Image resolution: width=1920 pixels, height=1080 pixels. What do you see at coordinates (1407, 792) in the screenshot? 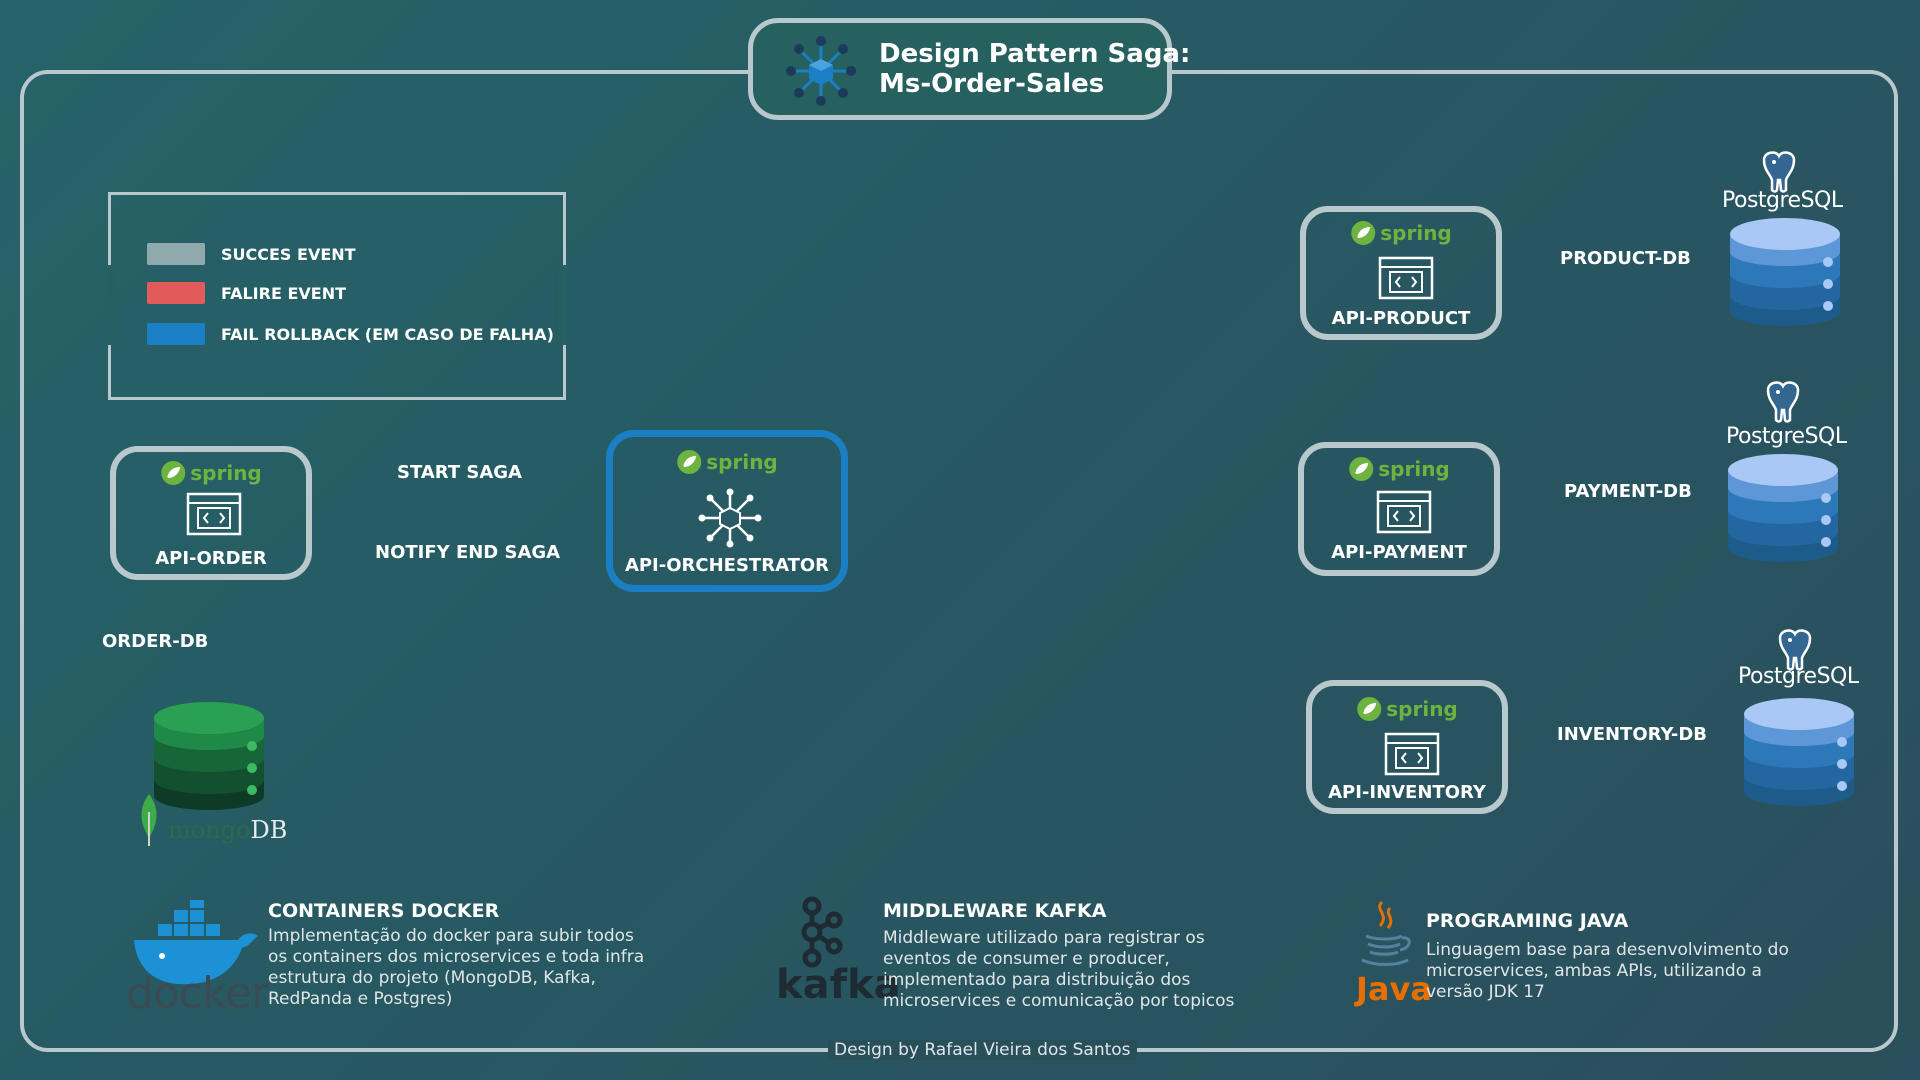
I see `service-label: API-INVENTORY` at bounding box center [1407, 792].